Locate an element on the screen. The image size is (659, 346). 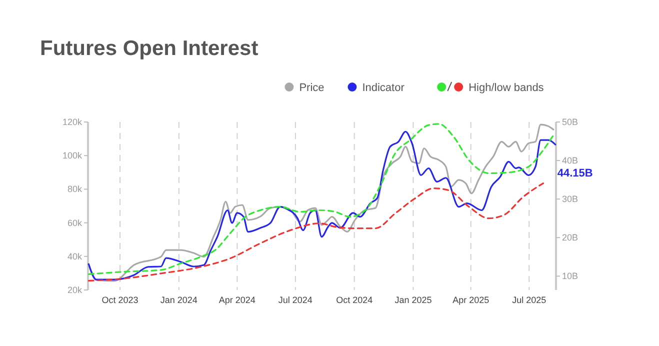
y-tick-label: 40k is located at coordinates (74, 256).